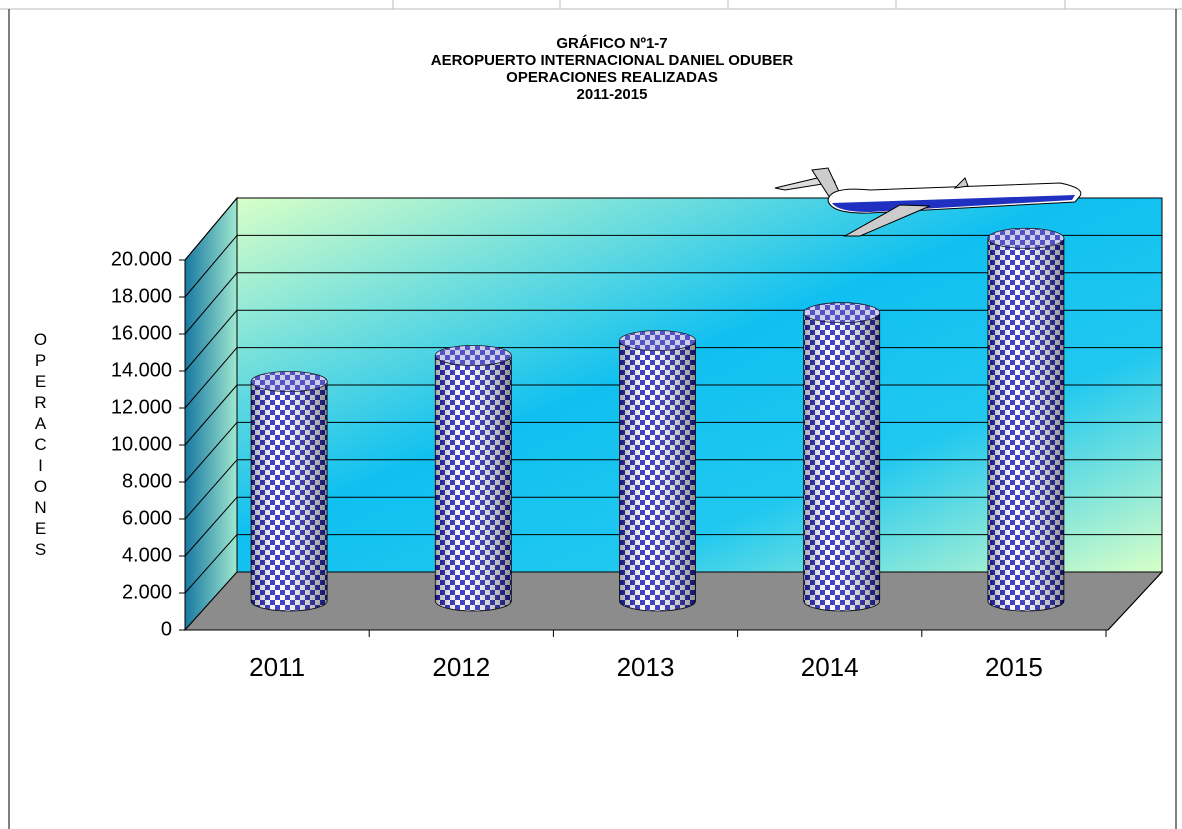  I want to click on x-tick-label: 2012, so click(461, 667).